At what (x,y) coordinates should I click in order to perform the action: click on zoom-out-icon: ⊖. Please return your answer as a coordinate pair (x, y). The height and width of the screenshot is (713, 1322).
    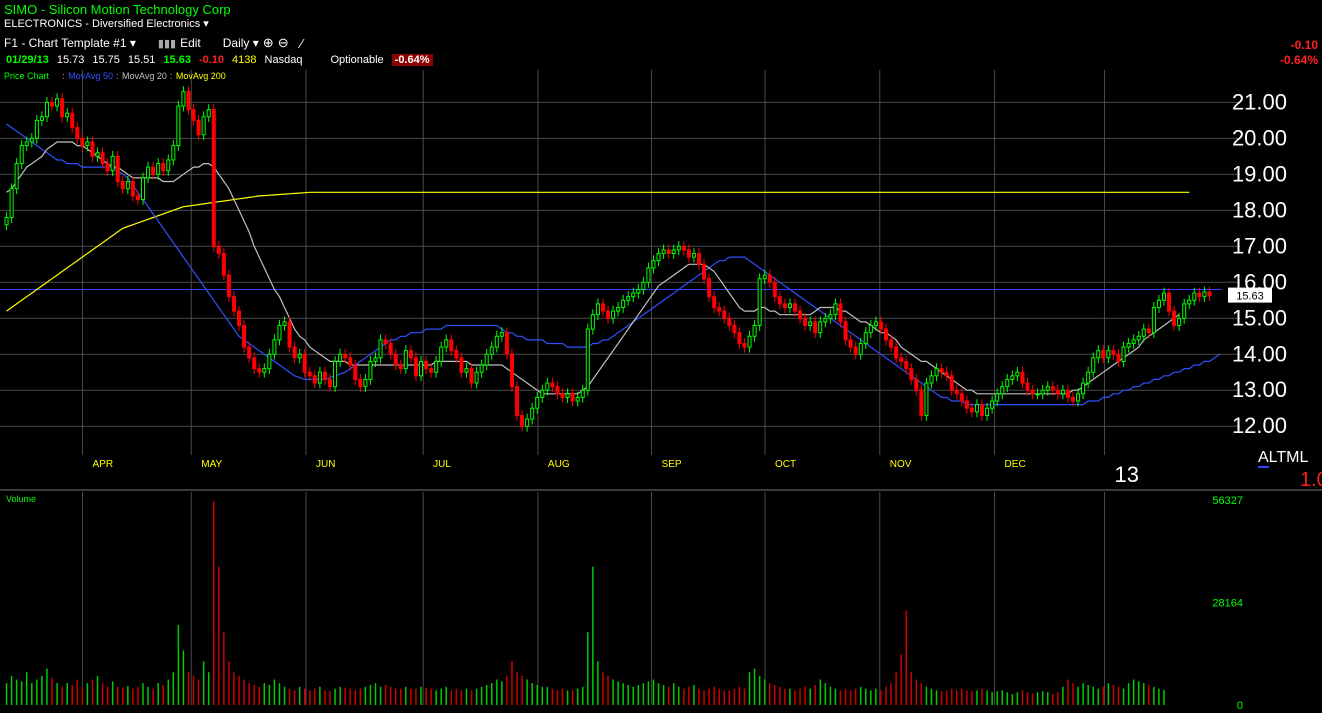
    Looking at the image, I should click on (283, 42).